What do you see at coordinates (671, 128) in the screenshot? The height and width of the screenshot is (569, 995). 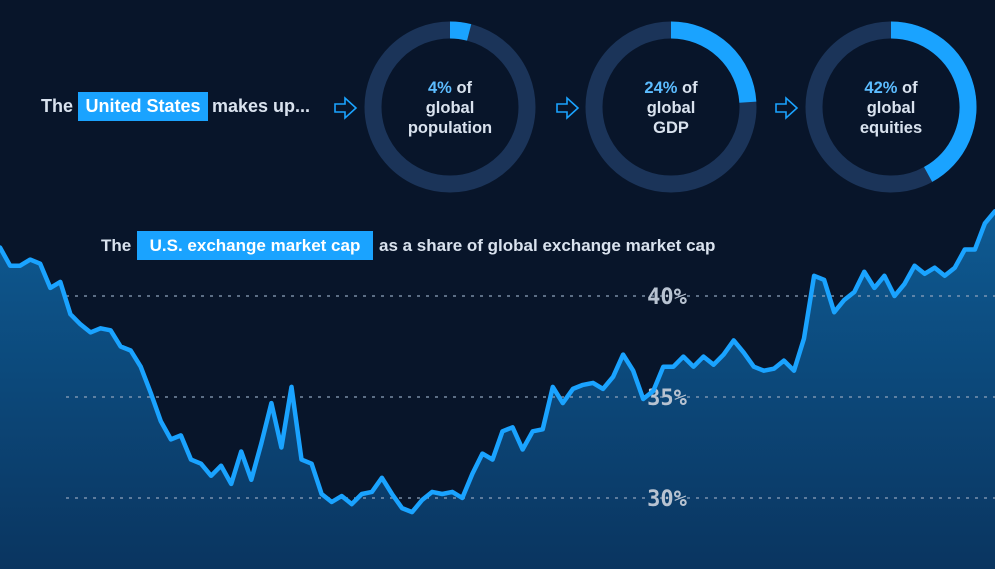 I see `ring-label-line3: GDP` at bounding box center [671, 128].